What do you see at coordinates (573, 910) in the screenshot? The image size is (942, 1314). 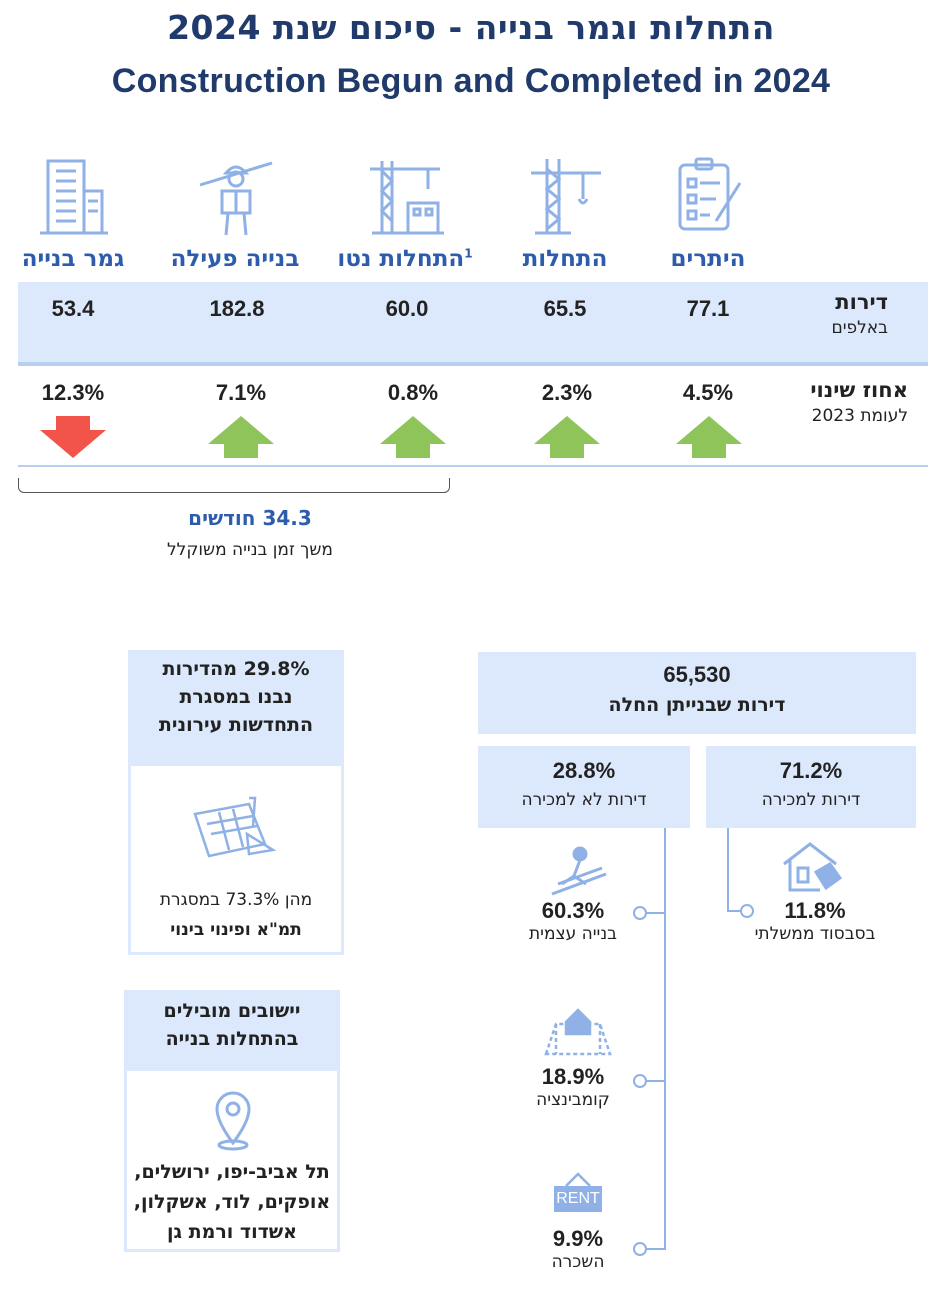 I see `self-build-pct: 60.3%` at bounding box center [573, 910].